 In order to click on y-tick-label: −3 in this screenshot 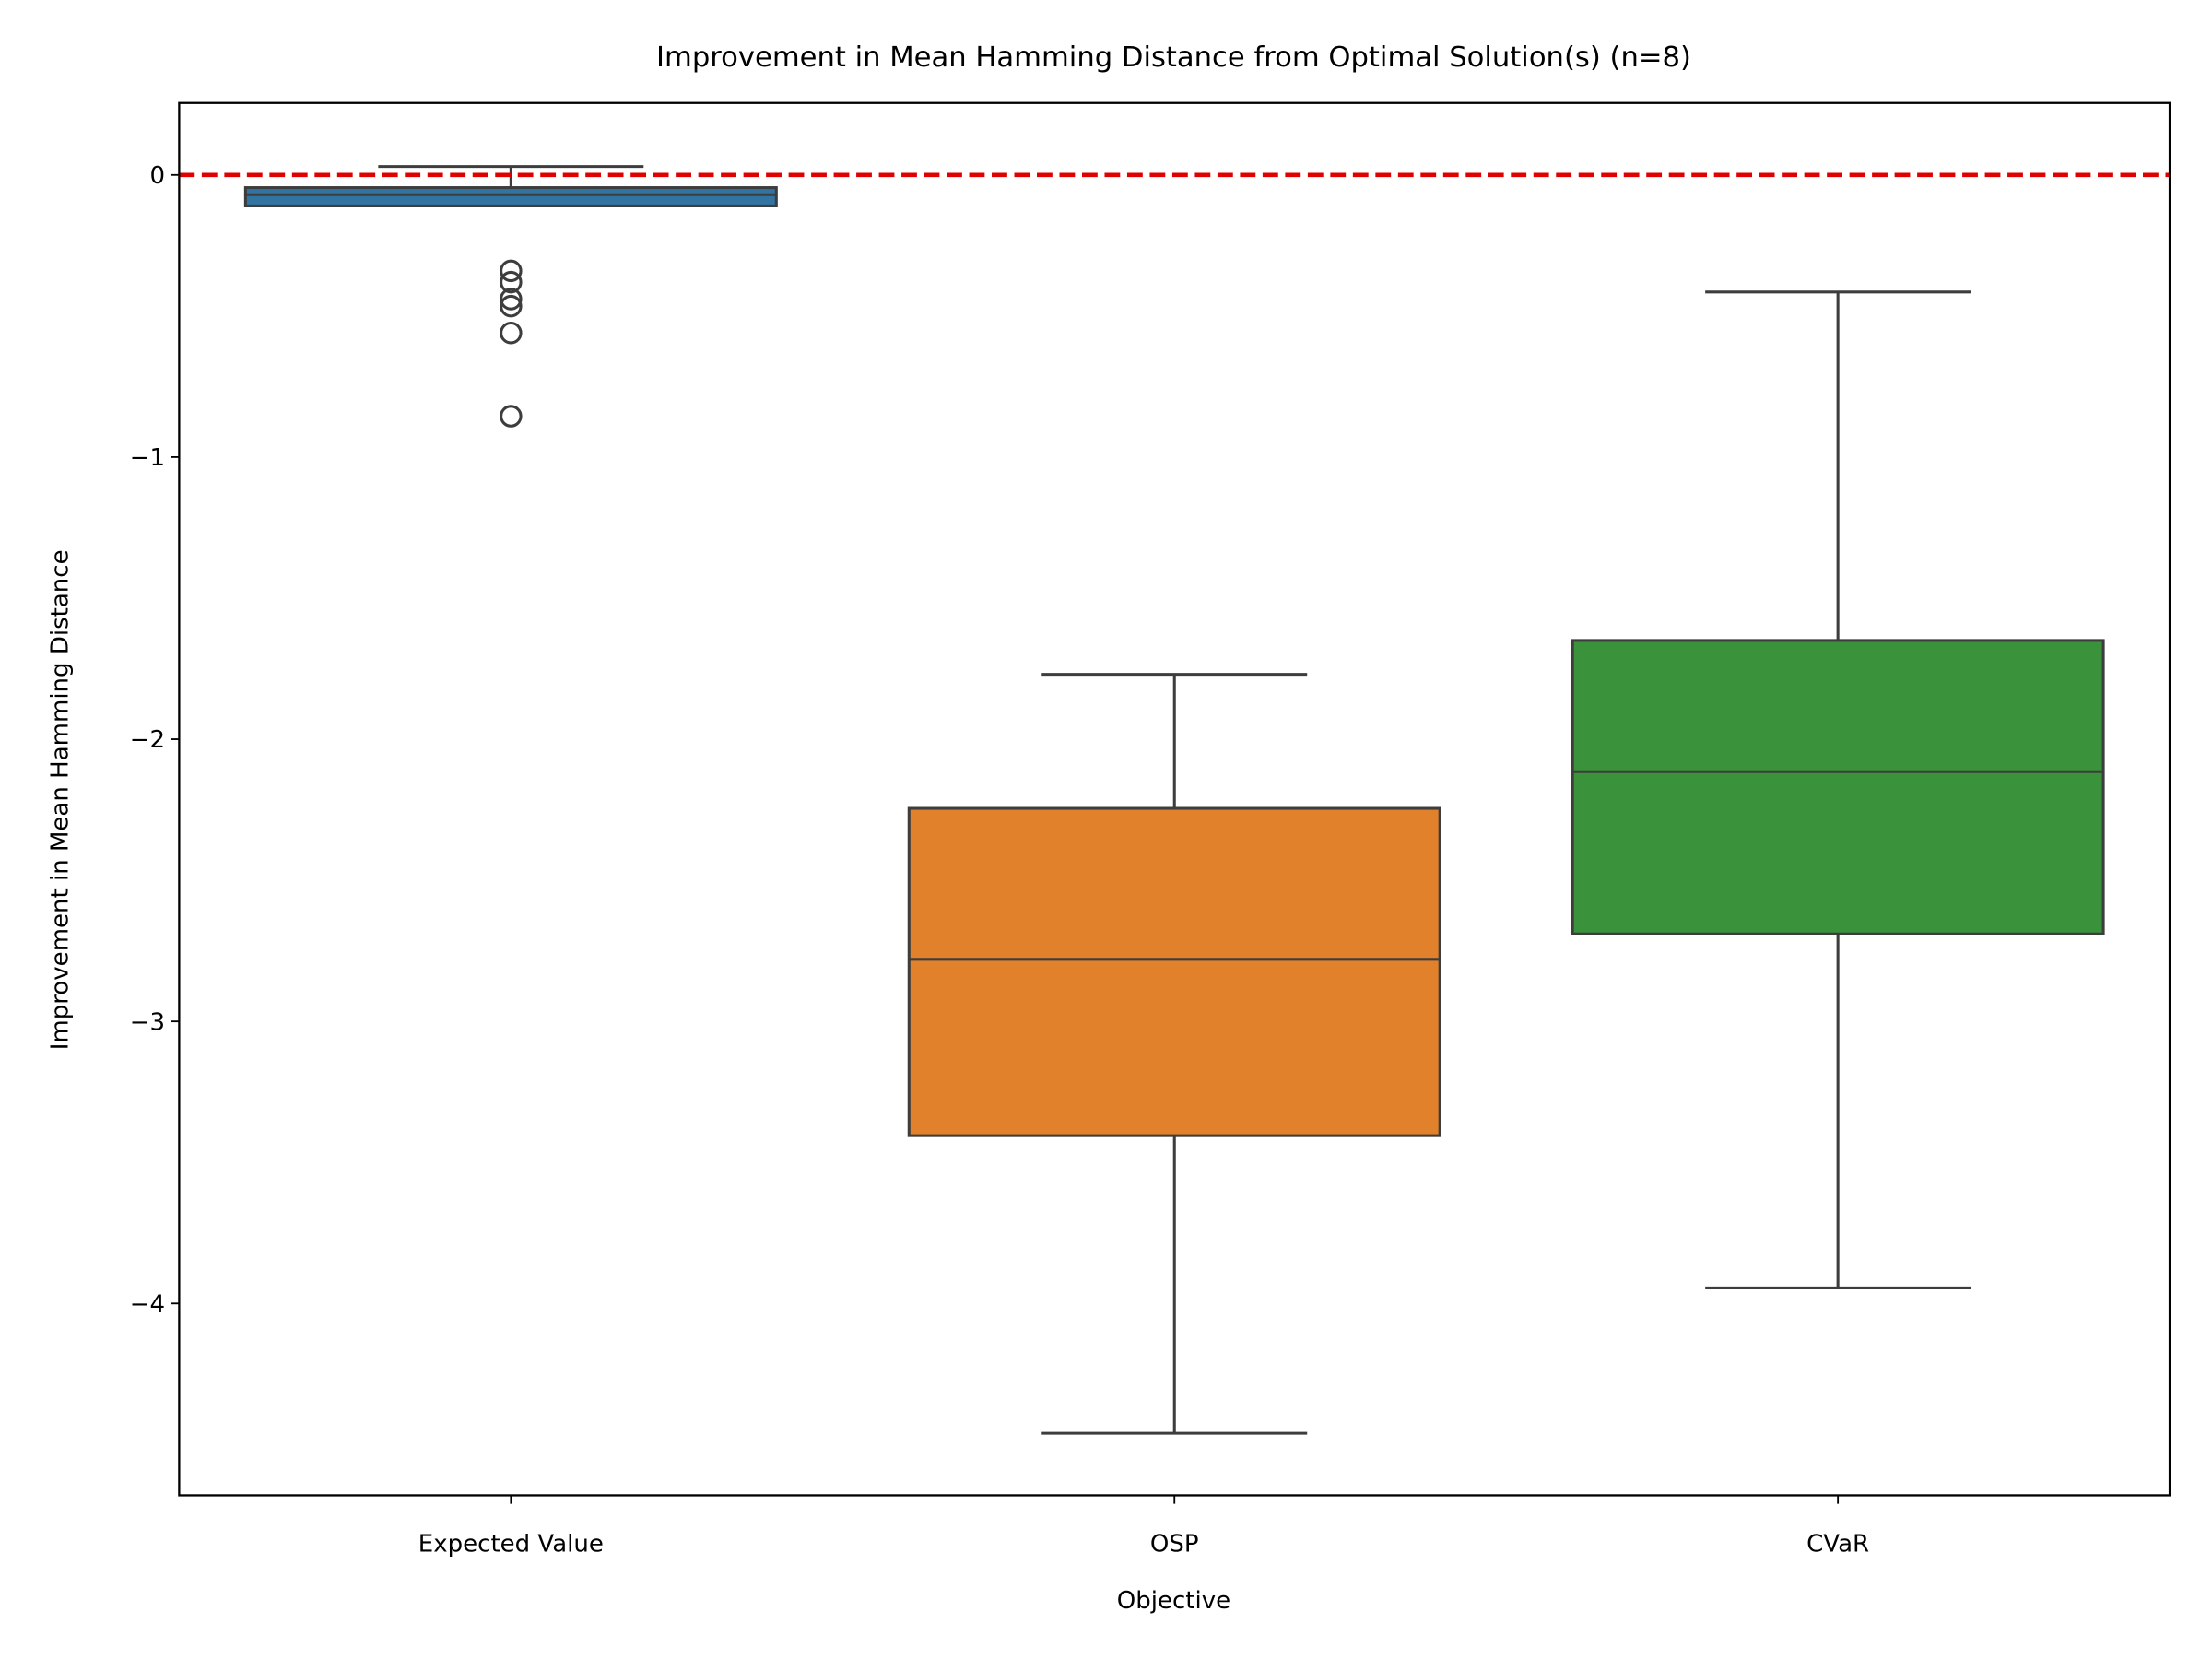, I will do `click(147, 1022)`.